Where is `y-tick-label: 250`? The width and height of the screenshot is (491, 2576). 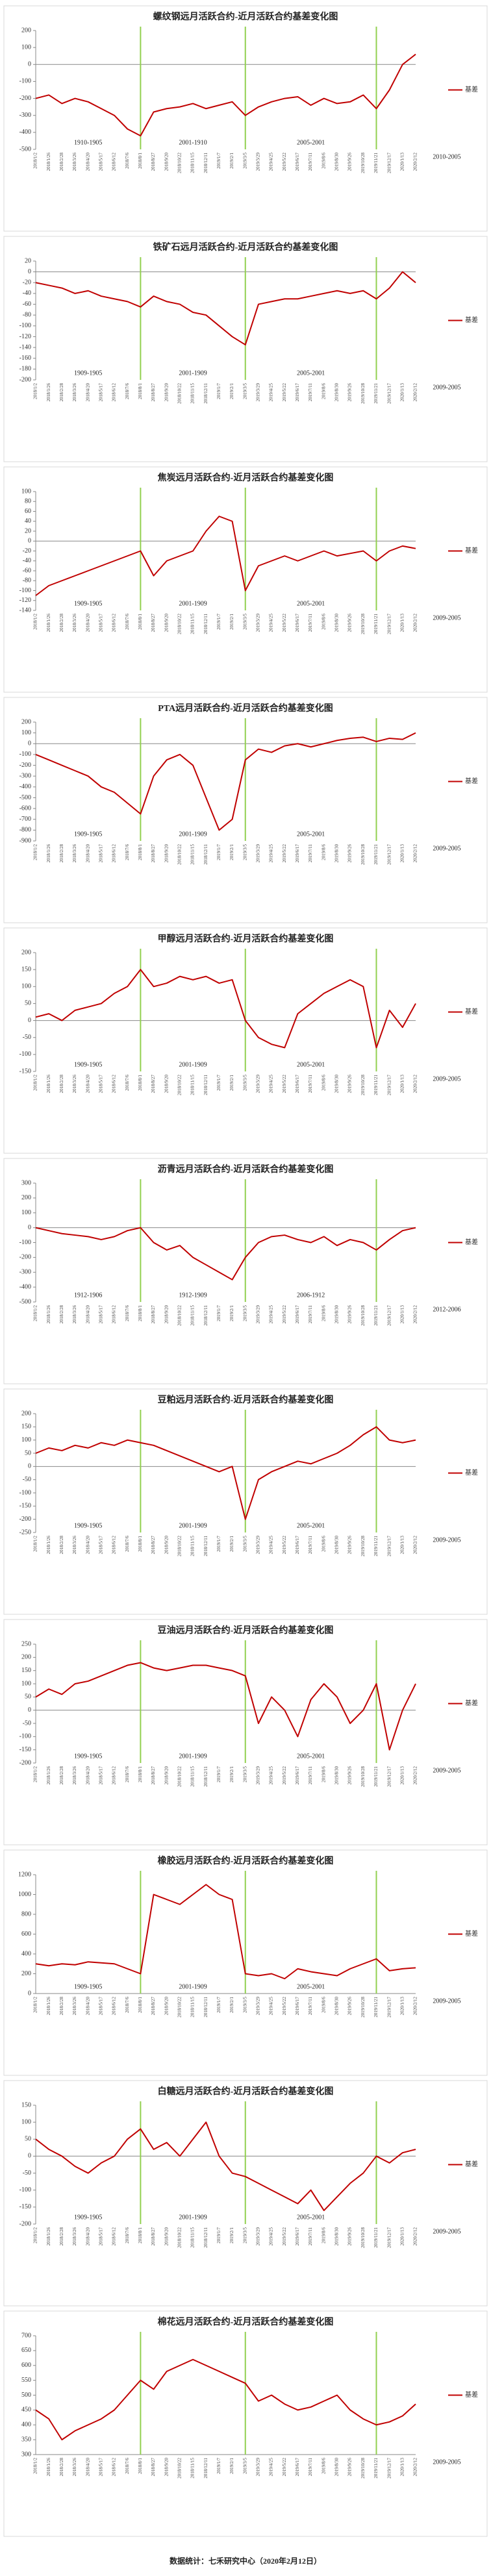 y-tick-label: 250 is located at coordinates (26, 1643).